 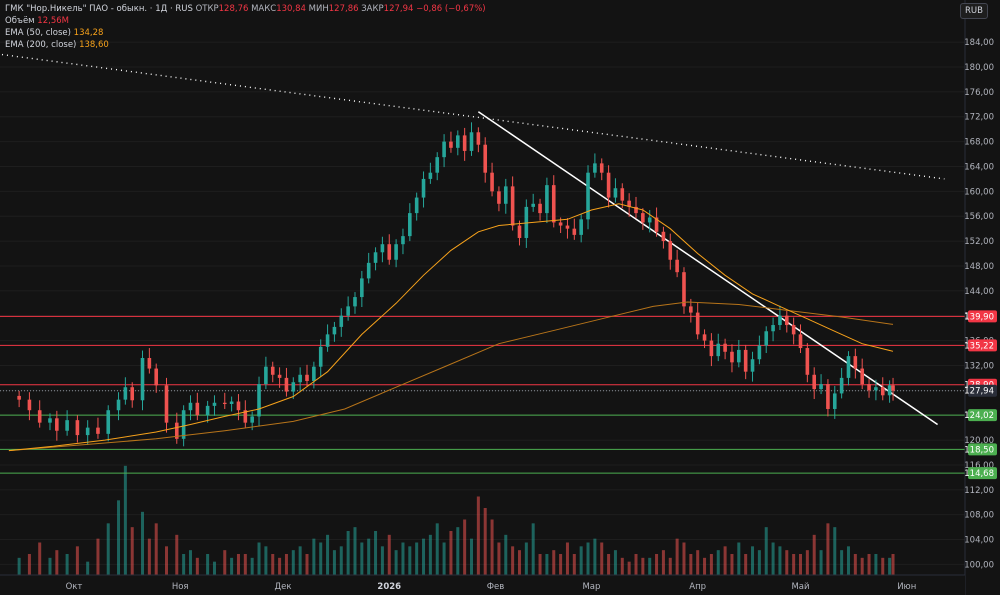 What do you see at coordinates (283, 587) in the screenshot?
I see `x-tick-label: Дек` at bounding box center [283, 587].